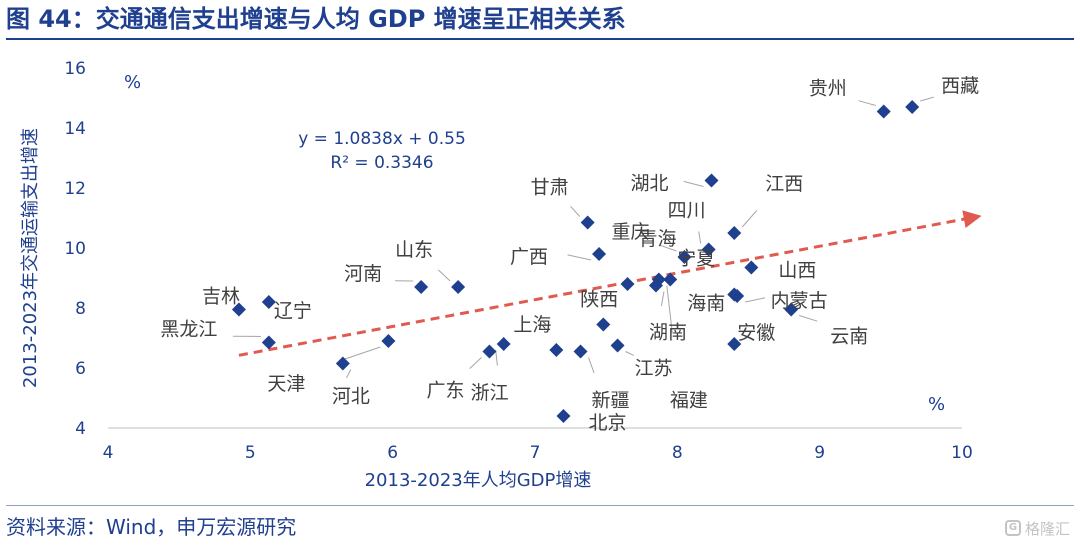 This screenshot has height=548, width=1080. Describe the element at coordinates (960, 86) in the screenshot. I see `point-label: 西藏` at that location.